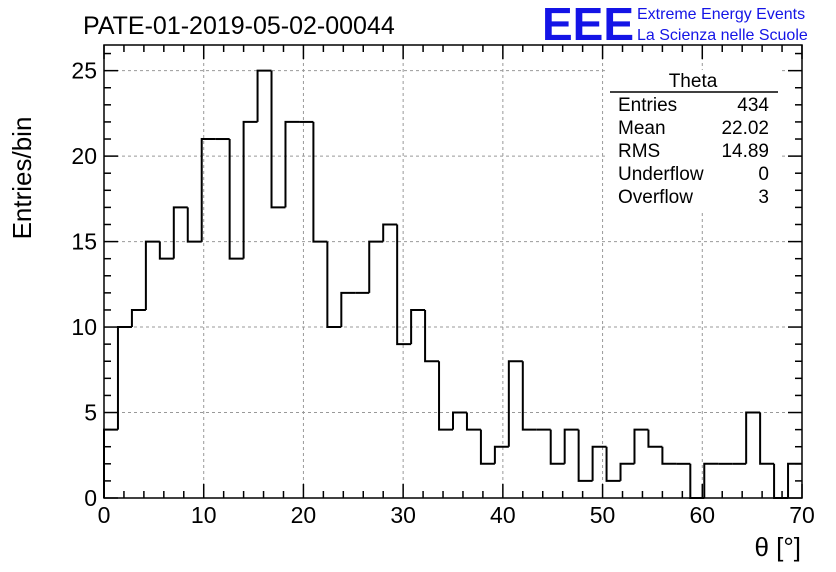 The image size is (836, 572). What do you see at coordinates (90, 498) in the screenshot?
I see `y-tick-label: 0` at bounding box center [90, 498].